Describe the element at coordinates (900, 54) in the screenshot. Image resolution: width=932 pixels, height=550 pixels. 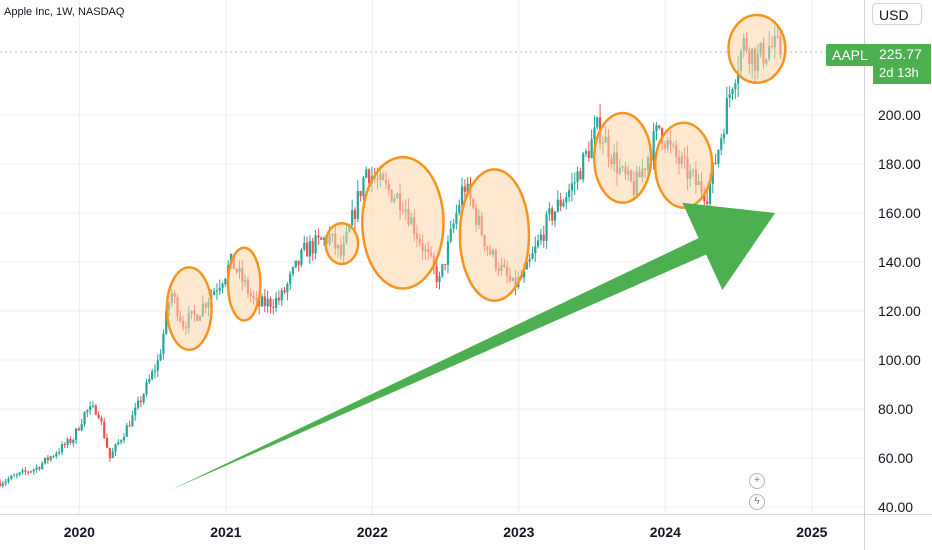
I see `last-price-value: 225.77` at that location.